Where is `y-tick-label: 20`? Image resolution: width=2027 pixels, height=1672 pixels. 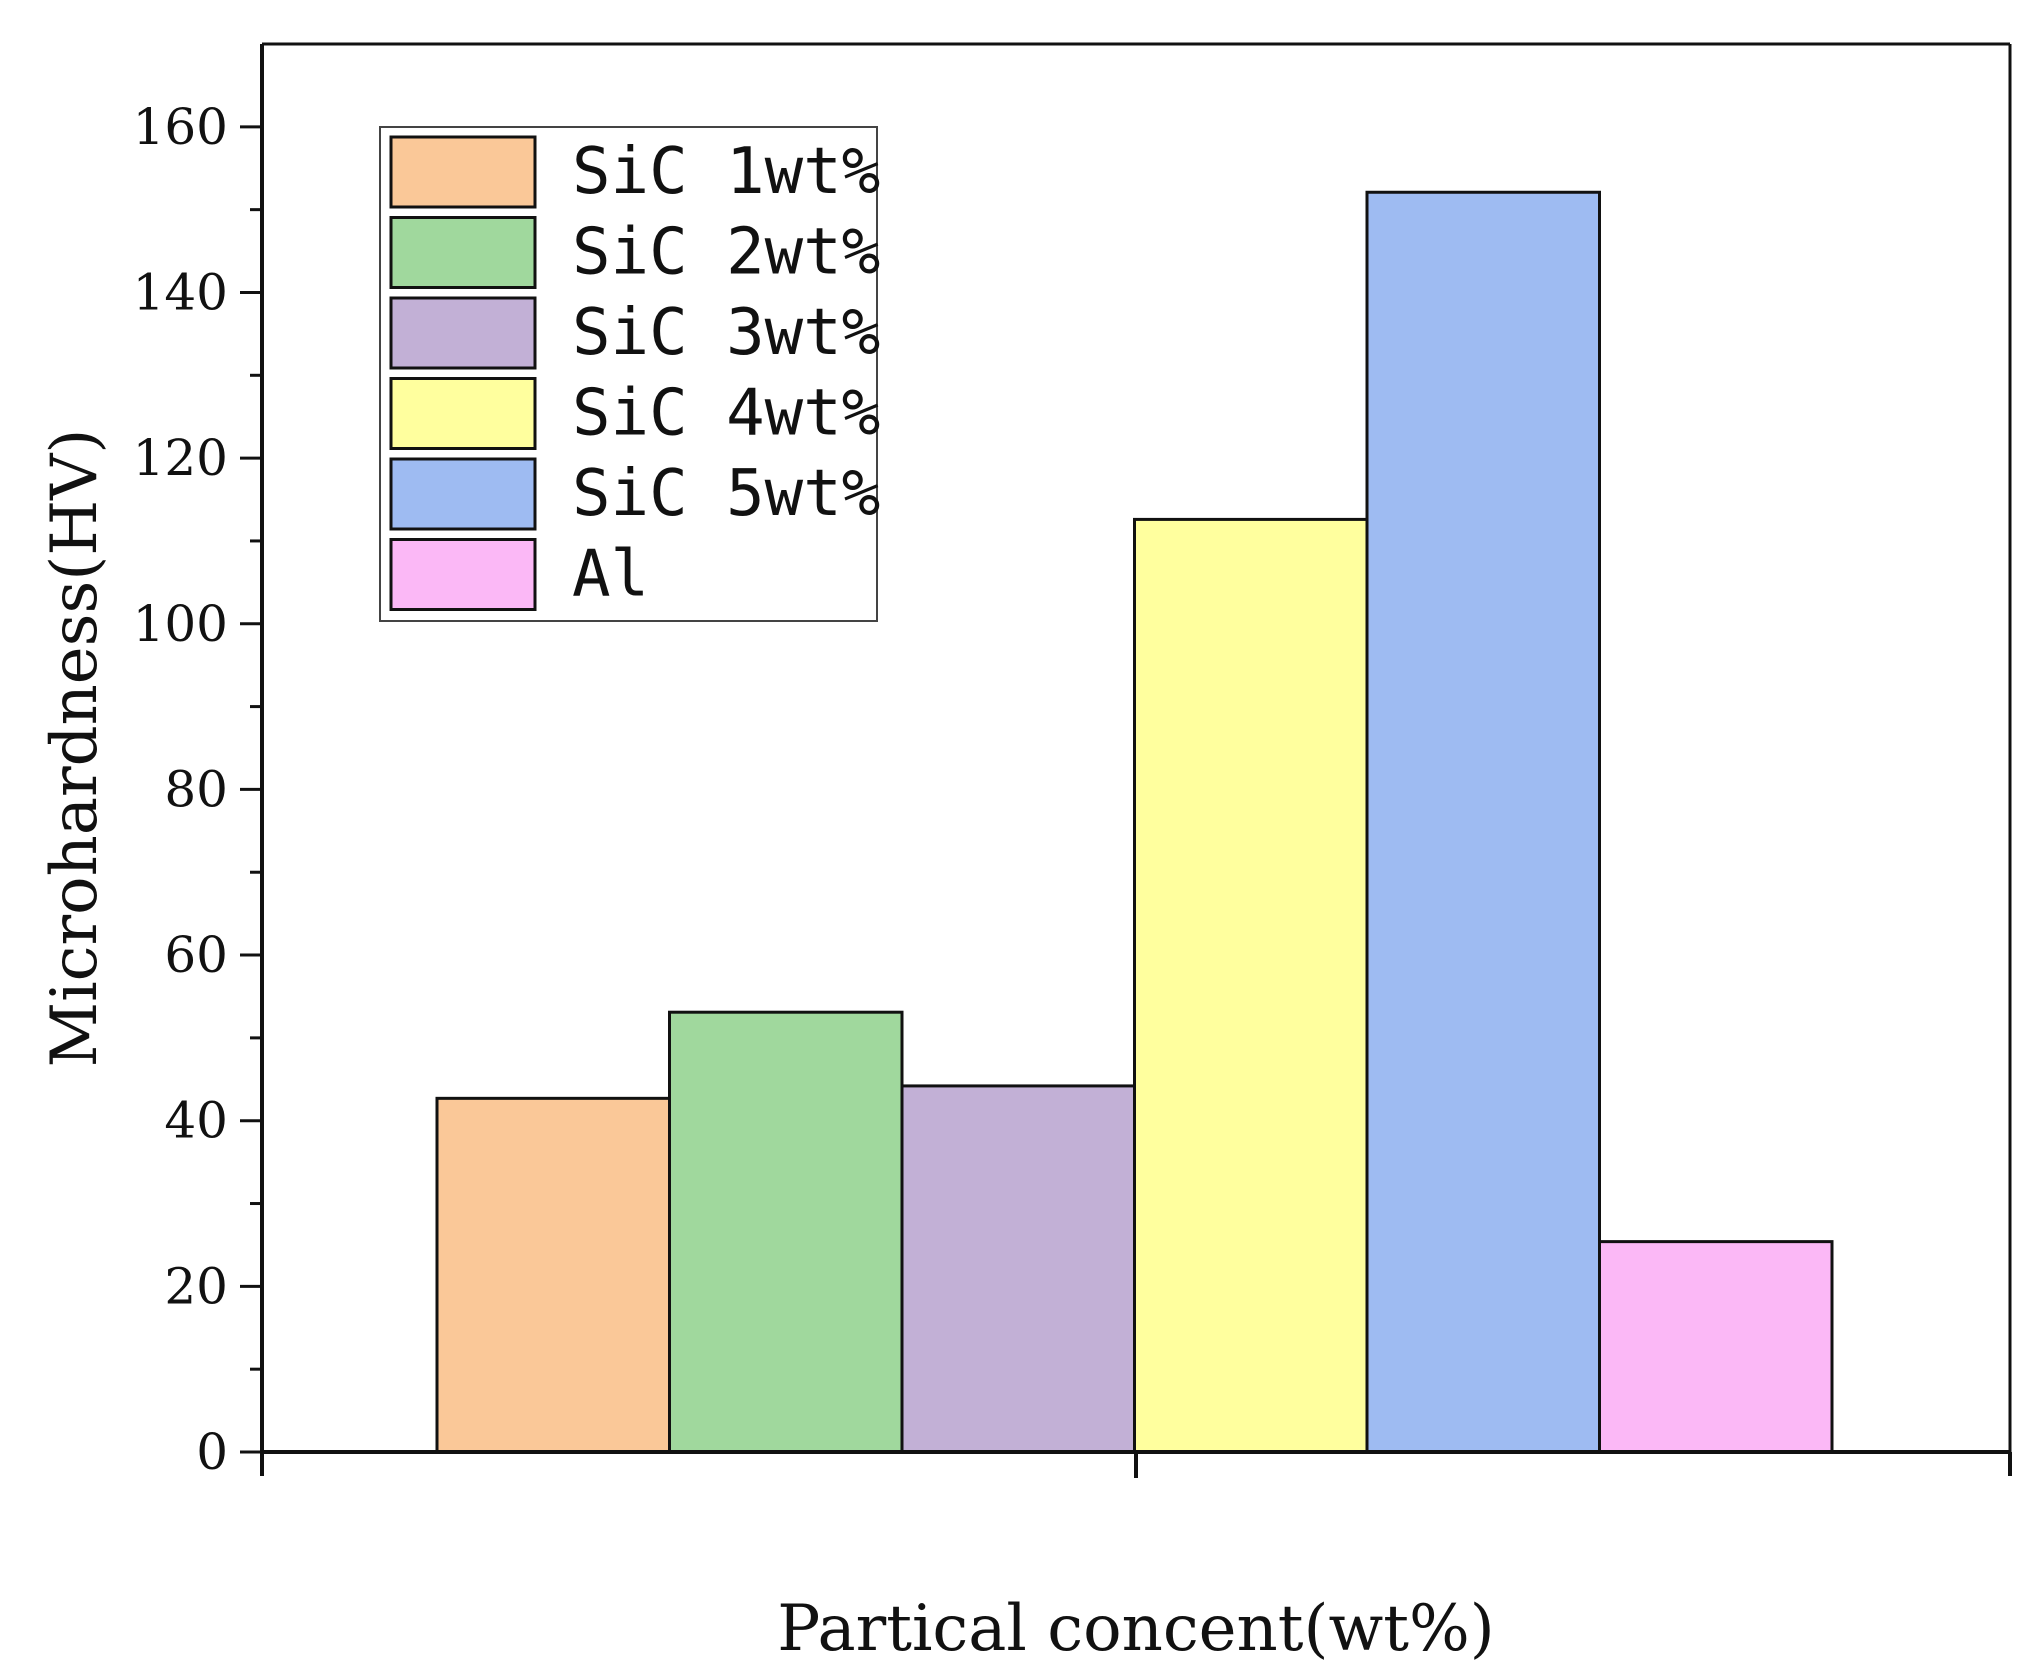
y-tick-label: 20 is located at coordinates (196, 1286).